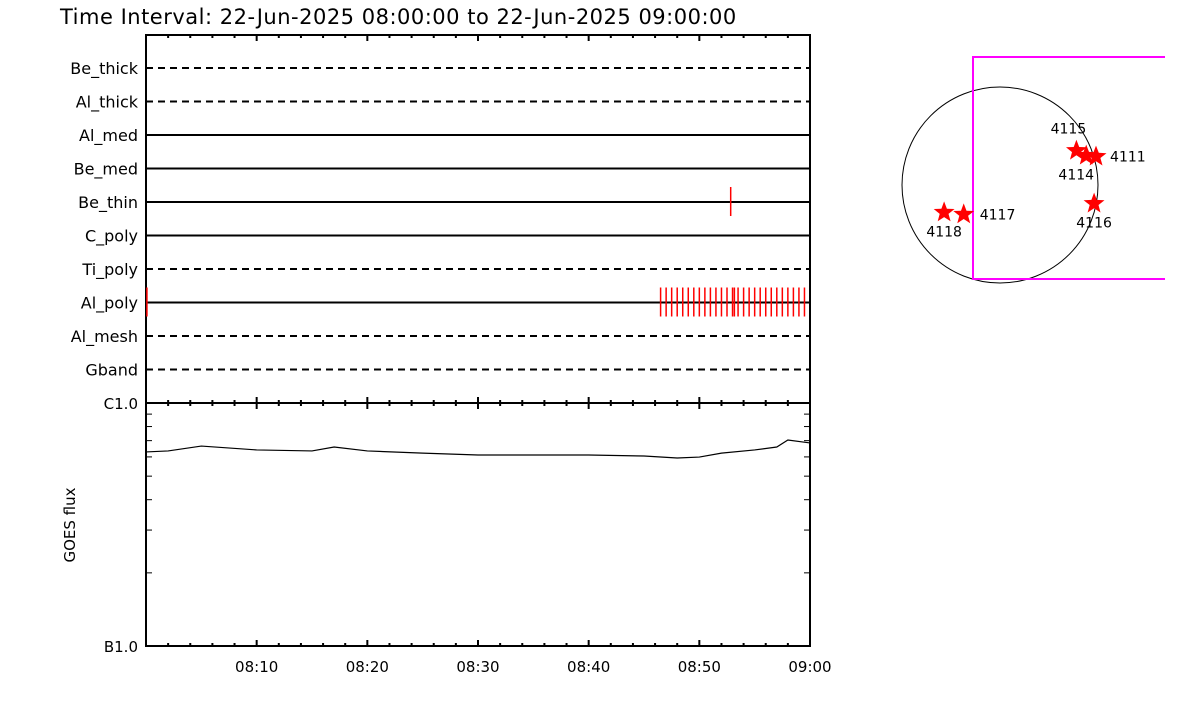 The width and height of the screenshot is (1200, 704). I want to click on row-label-Al_poly: Al_poly, so click(109, 304).